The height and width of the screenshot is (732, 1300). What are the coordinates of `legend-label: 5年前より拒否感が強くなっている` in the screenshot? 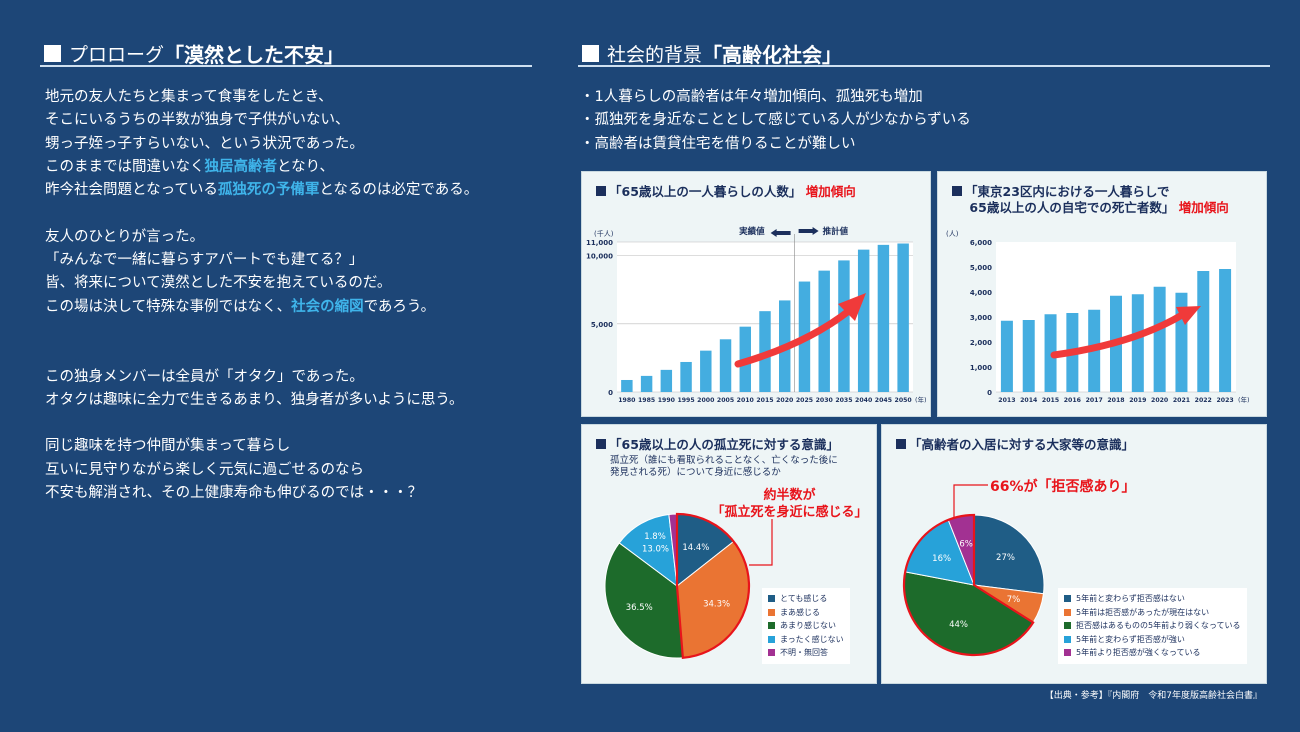 It's located at (1138, 652).